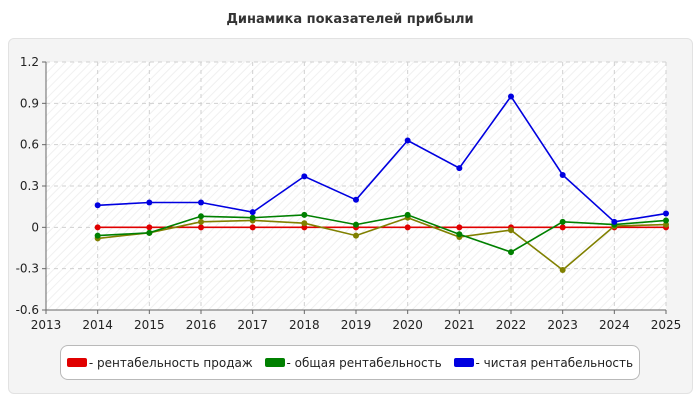 The width and height of the screenshot is (700, 400). What do you see at coordinates (29, 62) in the screenshot?
I see `y-tick-label: 1.2` at bounding box center [29, 62].